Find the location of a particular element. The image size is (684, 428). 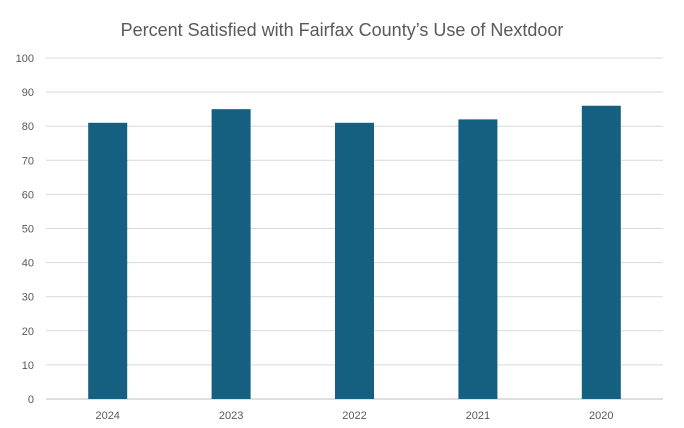

x-axis-tick-labels: 2024 2023 2022 2021 2020 is located at coordinates (354, 416).